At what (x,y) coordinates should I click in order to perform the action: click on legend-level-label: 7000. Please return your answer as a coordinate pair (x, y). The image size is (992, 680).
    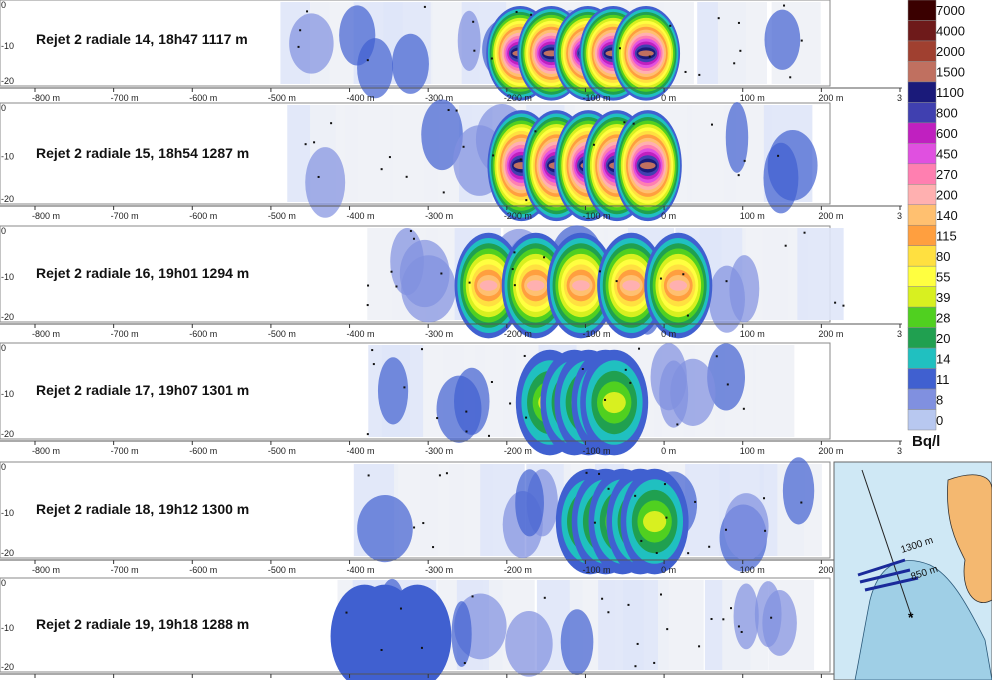
    Looking at the image, I should click on (950, 10).